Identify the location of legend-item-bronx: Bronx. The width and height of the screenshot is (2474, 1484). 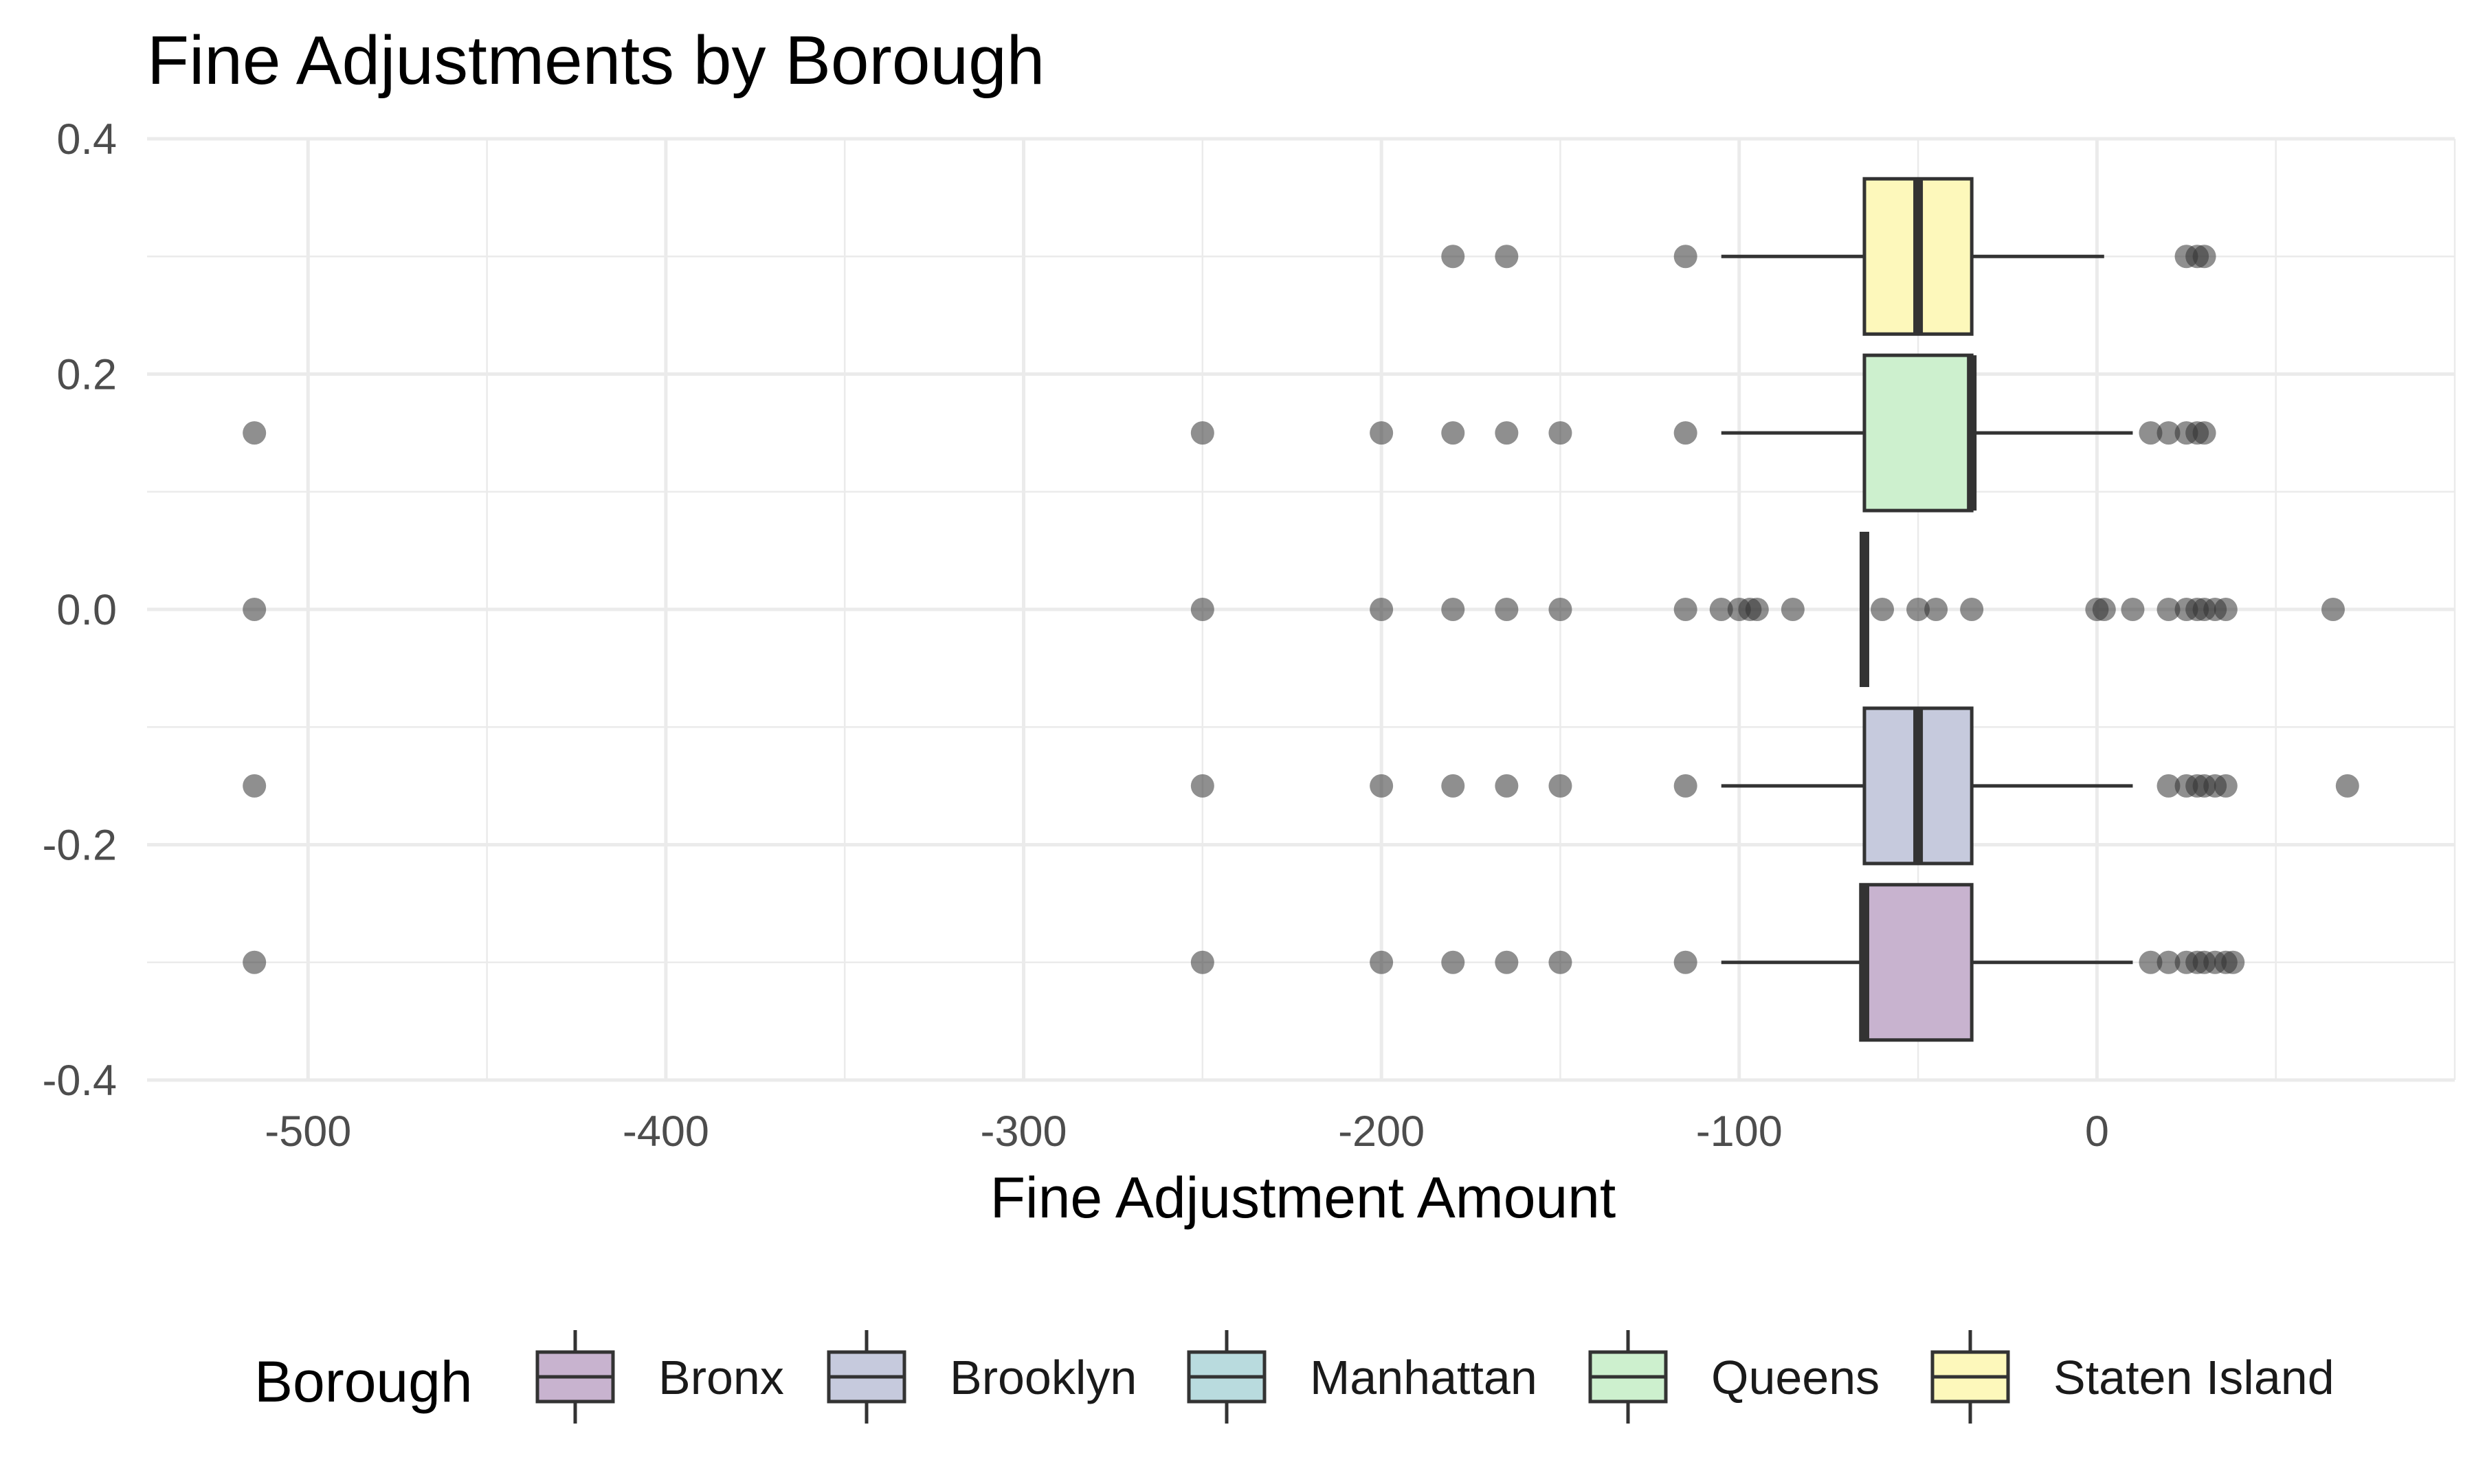
(659, 1377).